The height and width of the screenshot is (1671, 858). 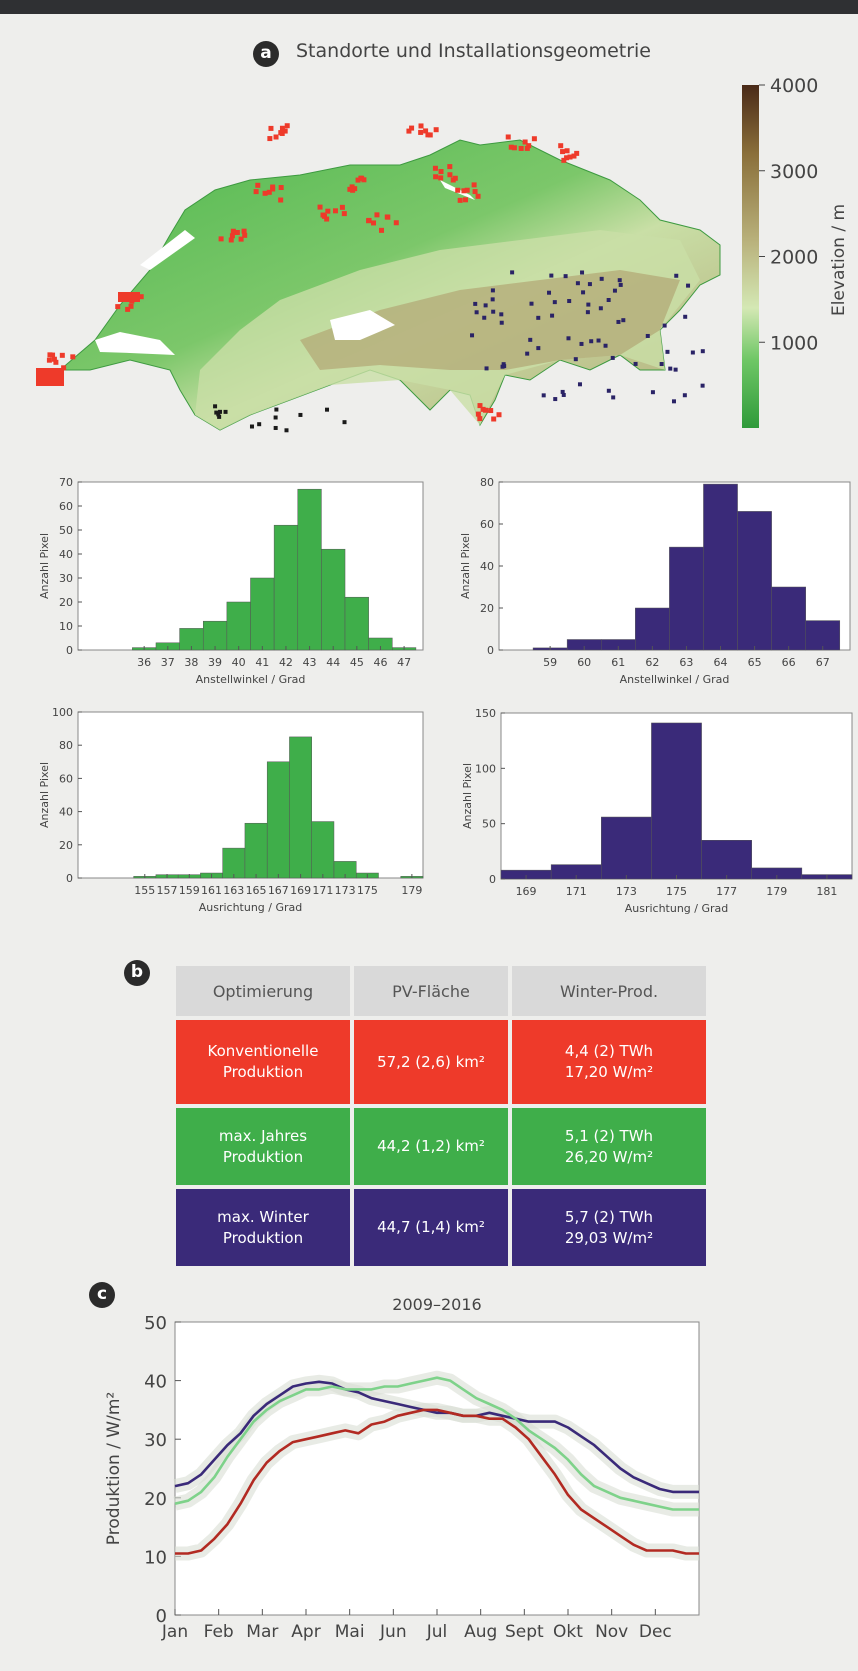 I want to click on y-tick-label: 10, so click(x=66, y=626).